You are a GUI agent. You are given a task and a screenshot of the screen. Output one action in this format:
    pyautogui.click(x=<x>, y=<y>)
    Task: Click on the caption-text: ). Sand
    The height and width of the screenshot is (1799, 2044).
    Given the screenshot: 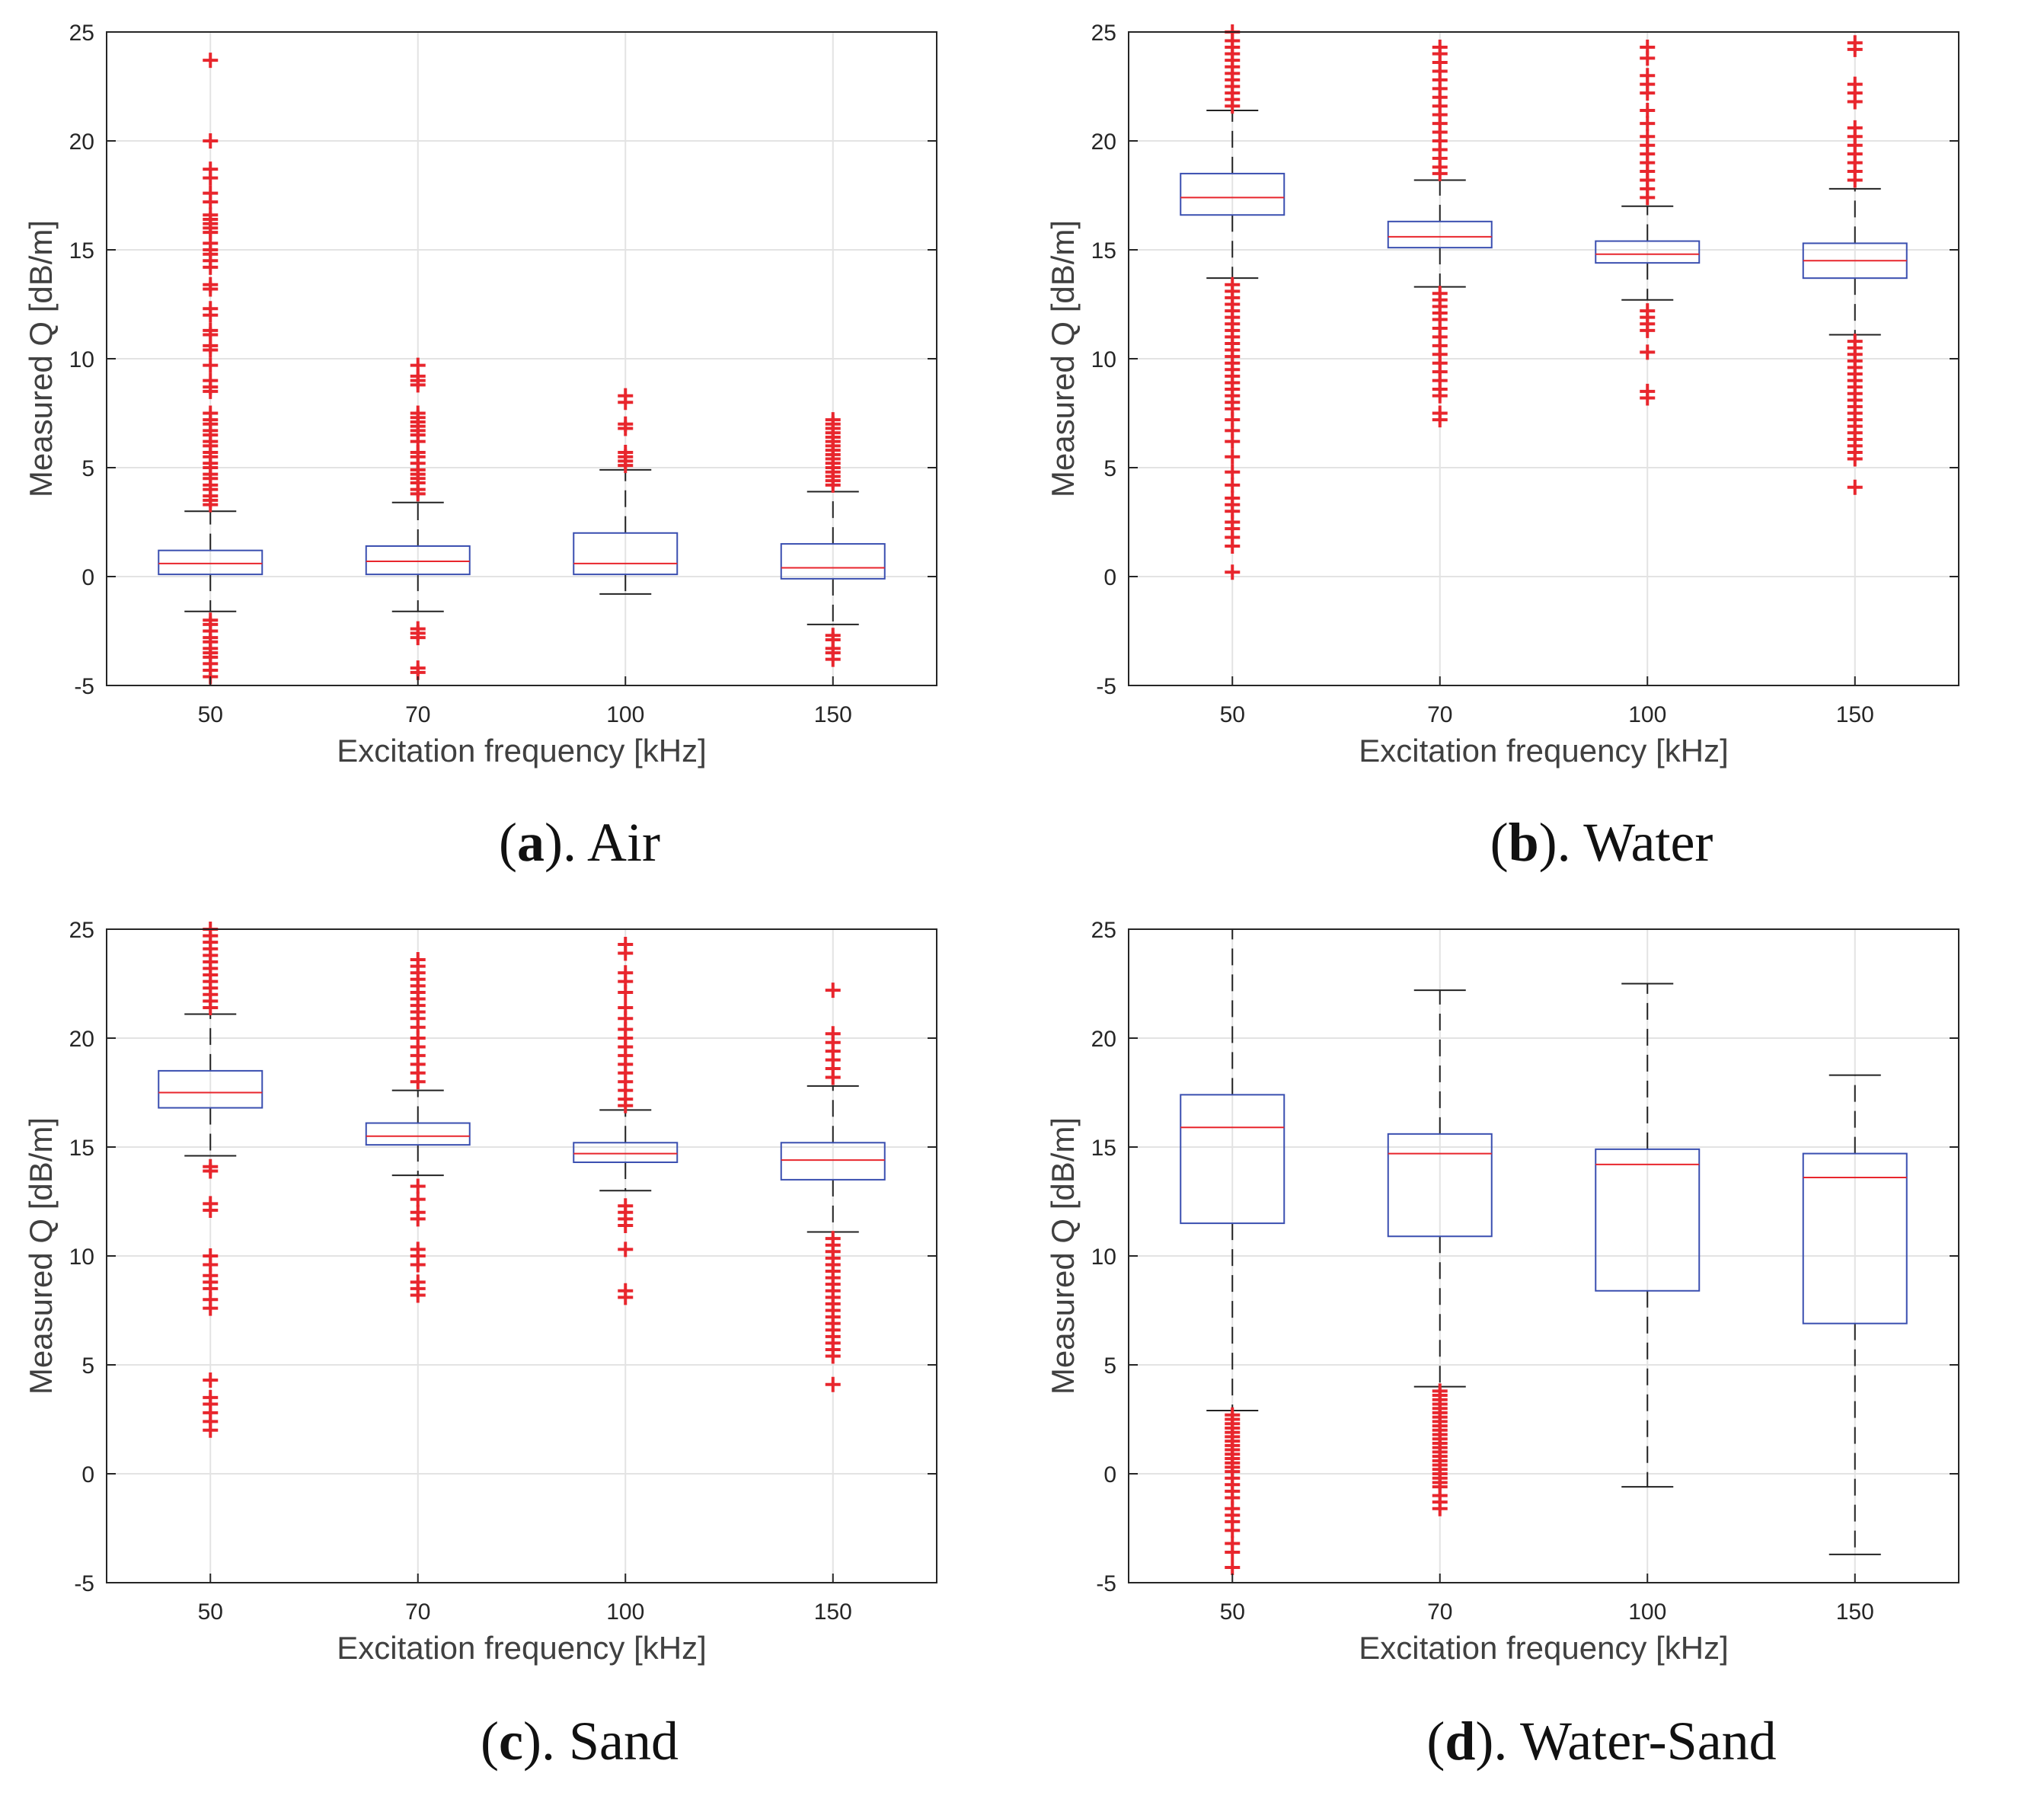 What is the action you would take?
    pyautogui.click(x=600, y=1741)
    